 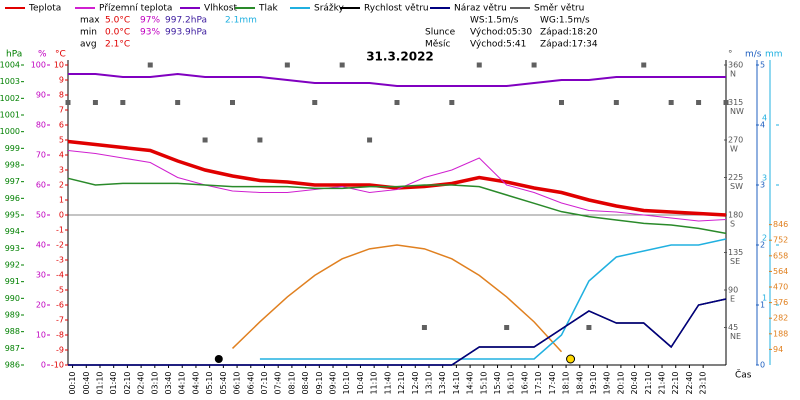 I want to click on y-tick-label: 5, so click(x=762, y=65).